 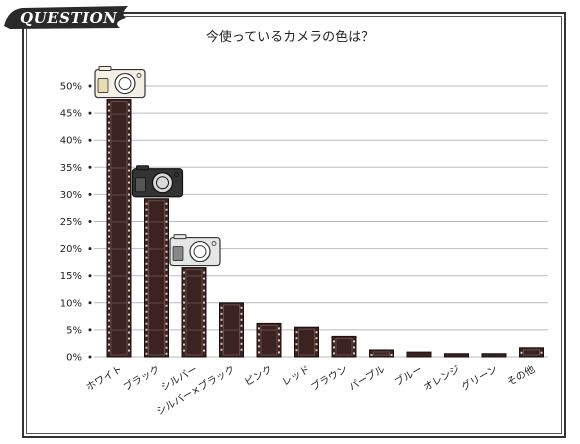 What do you see at coordinates (71, 87) in the screenshot?
I see `y-tick-label: 50%` at bounding box center [71, 87].